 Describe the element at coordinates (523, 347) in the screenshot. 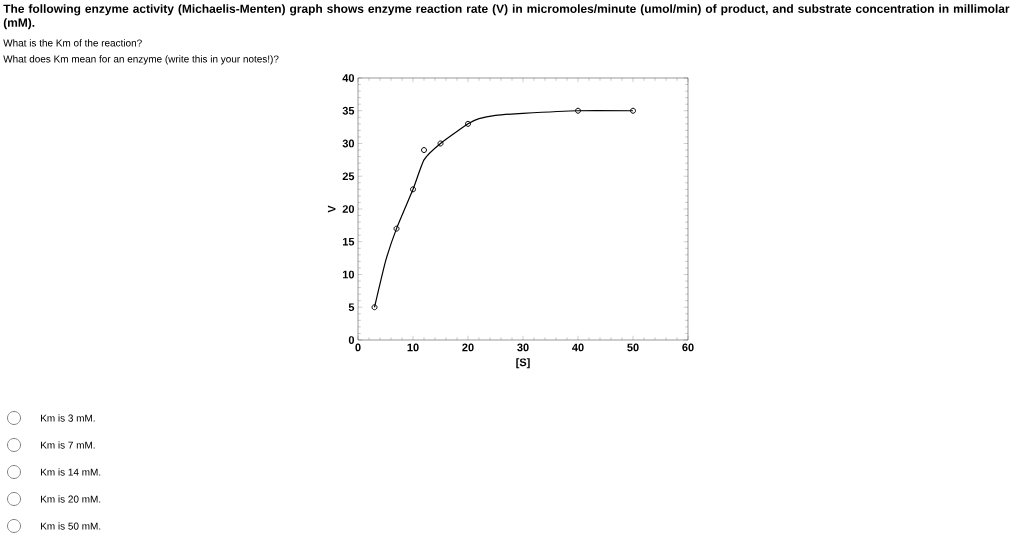

I see `x-tick-label: 30` at that location.